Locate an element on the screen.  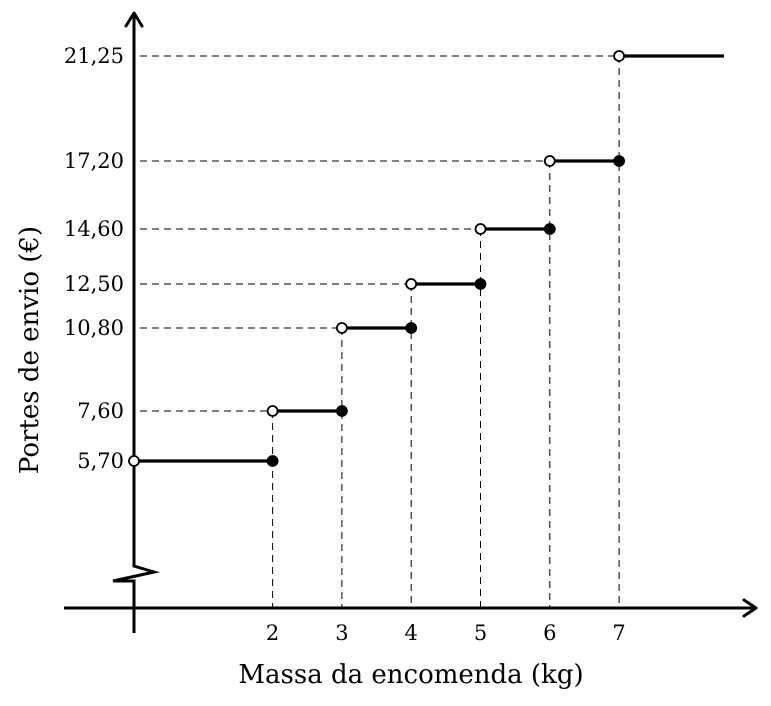
y-tick-label: 12,50 is located at coordinates (94, 284).